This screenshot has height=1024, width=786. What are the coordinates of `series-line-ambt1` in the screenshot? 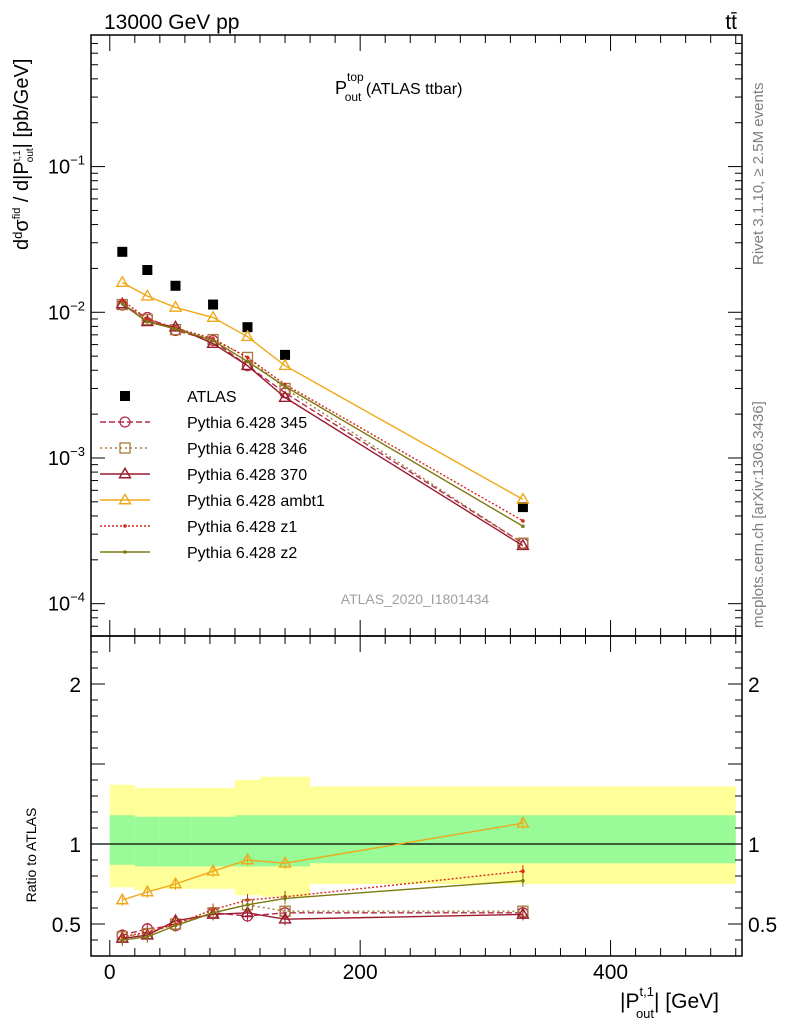 It's located at (322, 390).